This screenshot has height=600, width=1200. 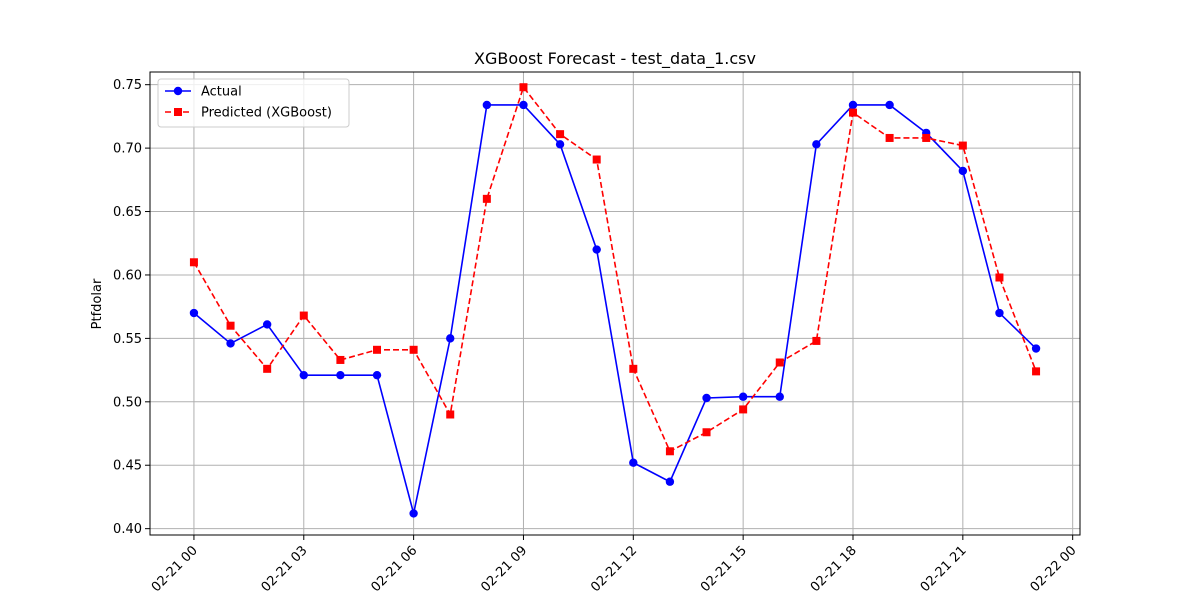 I want to click on y-tick-label: 0.45, so click(x=127, y=466).